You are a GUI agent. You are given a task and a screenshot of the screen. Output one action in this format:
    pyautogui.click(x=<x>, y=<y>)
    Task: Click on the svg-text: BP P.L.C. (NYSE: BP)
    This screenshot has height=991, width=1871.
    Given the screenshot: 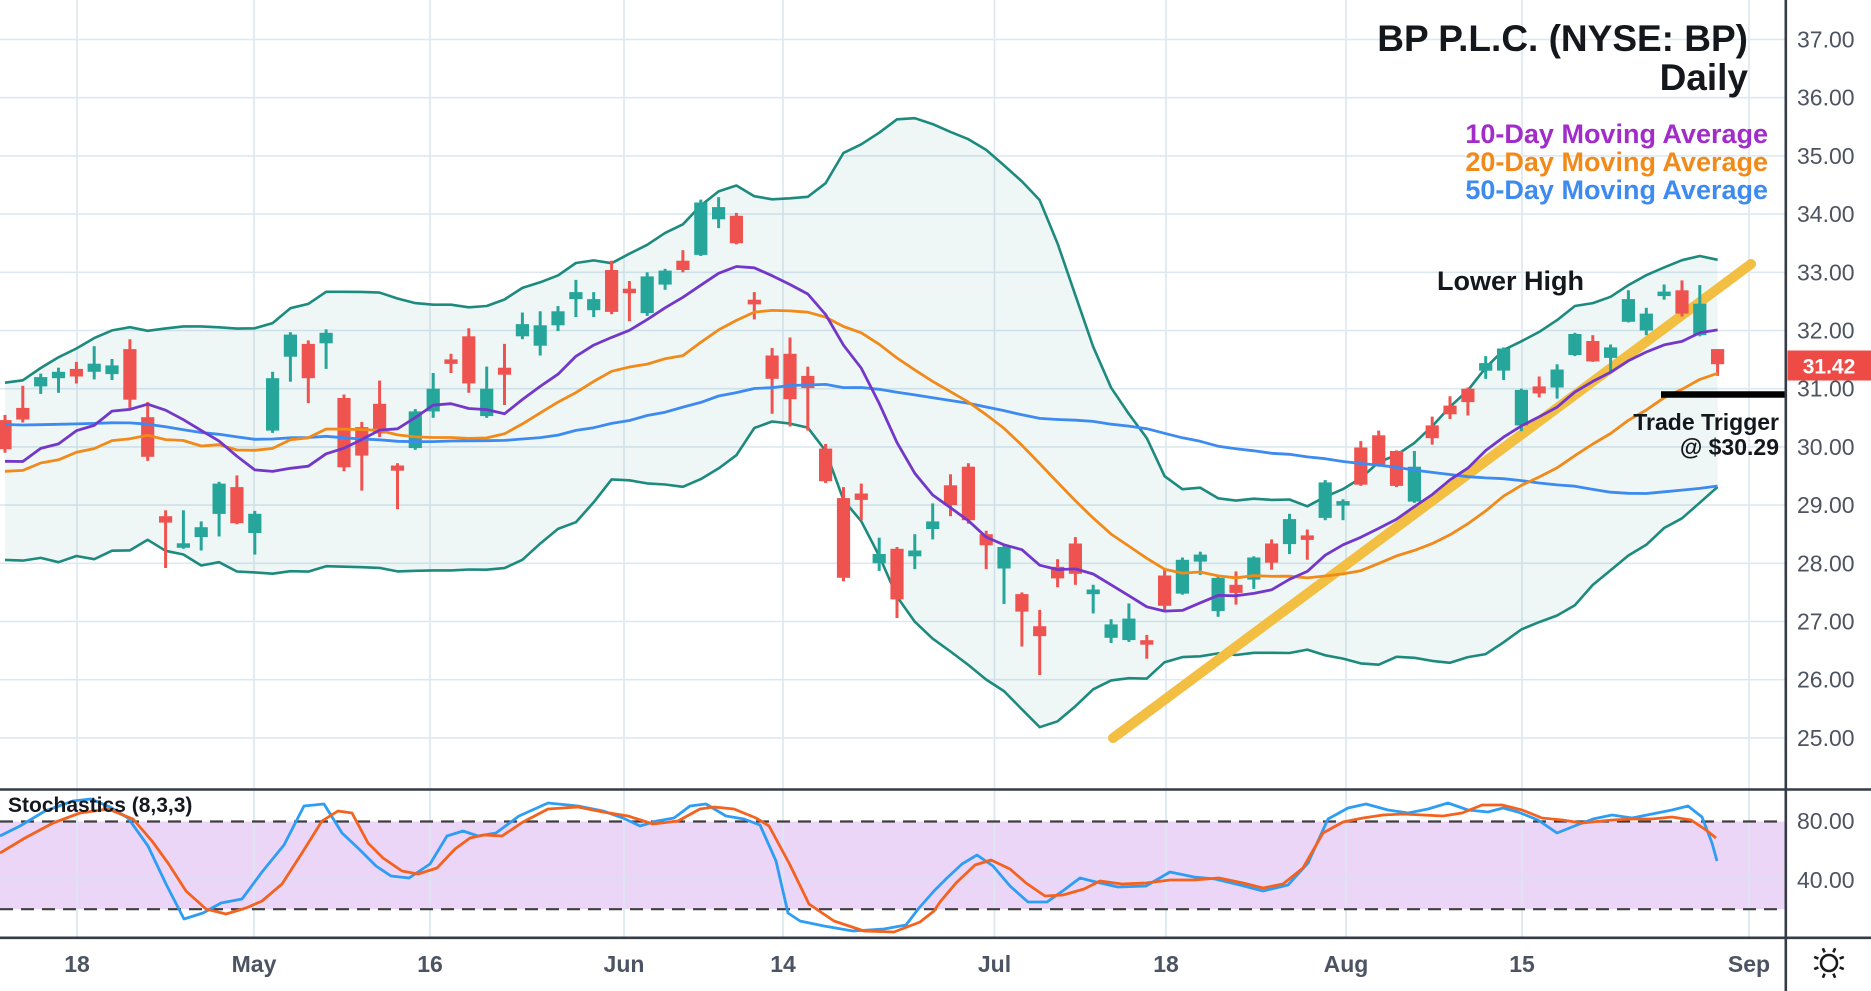 What is the action you would take?
    pyautogui.click(x=1562, y=38)
    